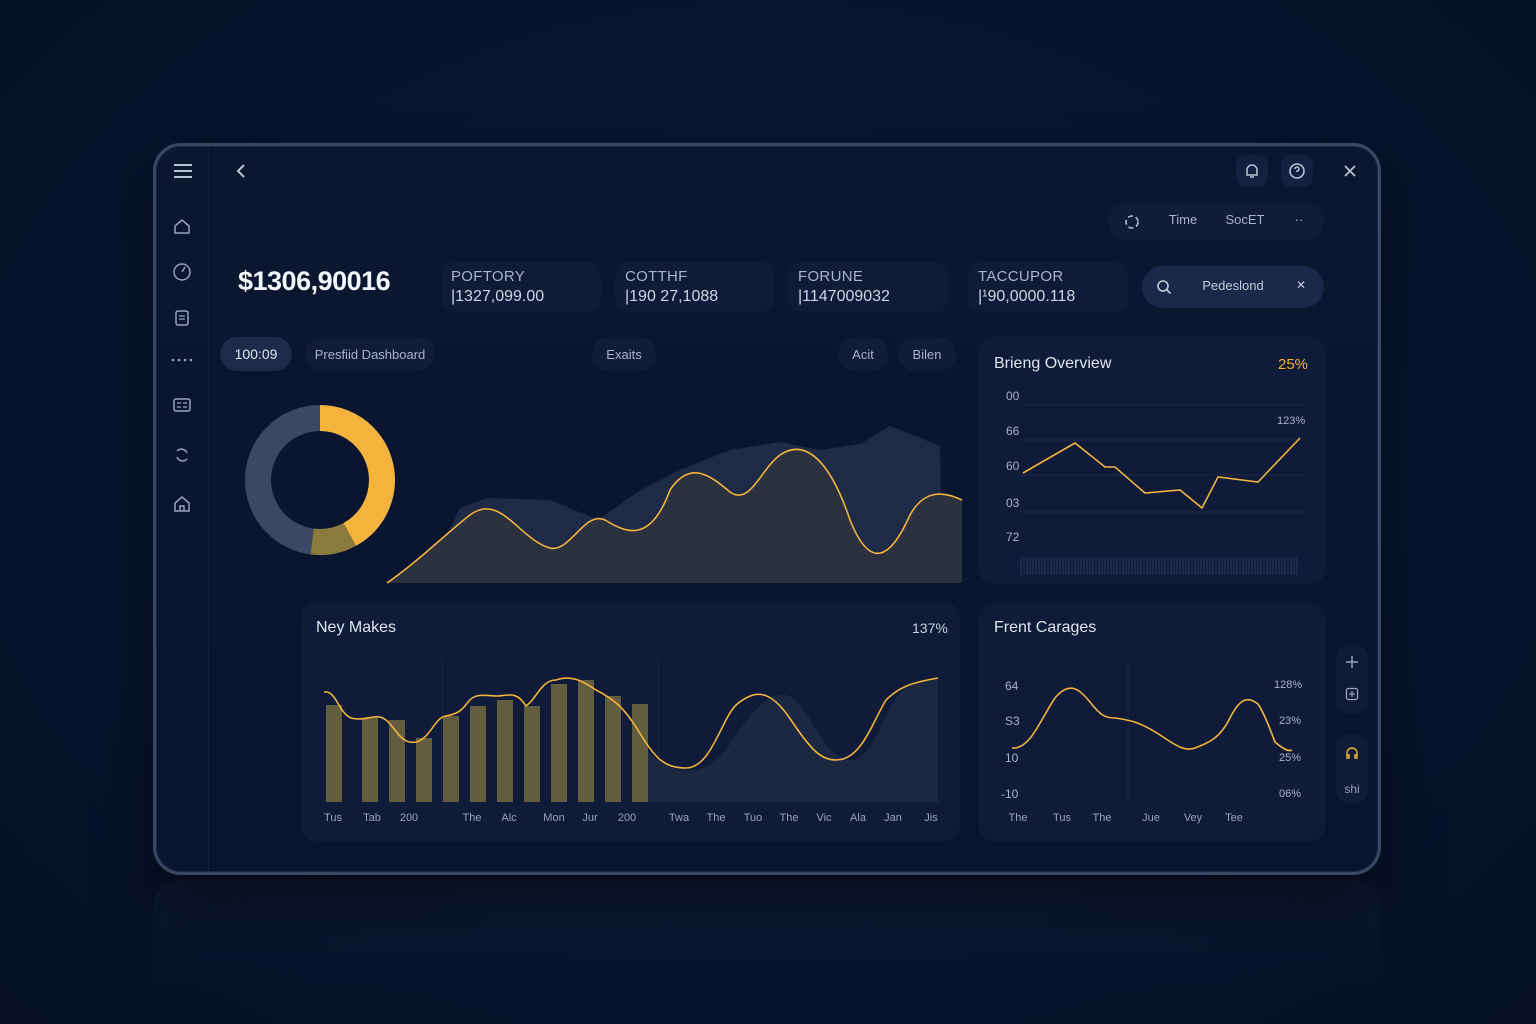 This screenshot has height=1024, width=1536. I want to click on stat-card: POFTORY |1327,099.00, so click(521, 287).